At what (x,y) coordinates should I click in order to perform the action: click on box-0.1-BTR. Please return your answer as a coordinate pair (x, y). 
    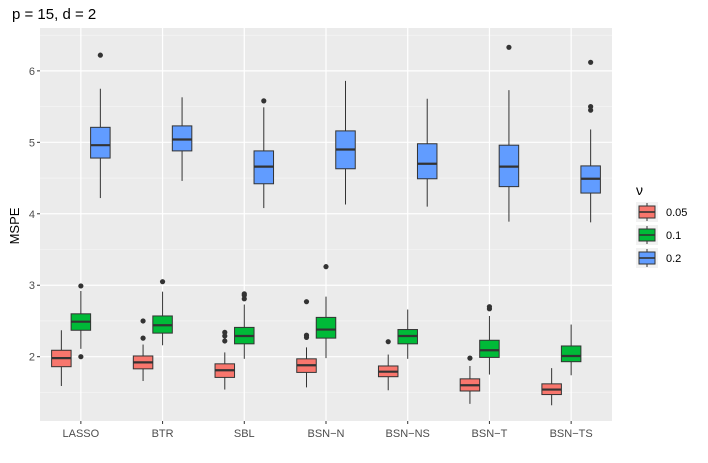
    Looking at the image, I should click on (162, 312).